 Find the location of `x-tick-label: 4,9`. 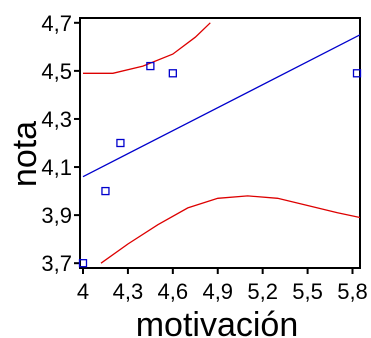

x-tick-label: 4,9 is located at coordinates (217, 291).